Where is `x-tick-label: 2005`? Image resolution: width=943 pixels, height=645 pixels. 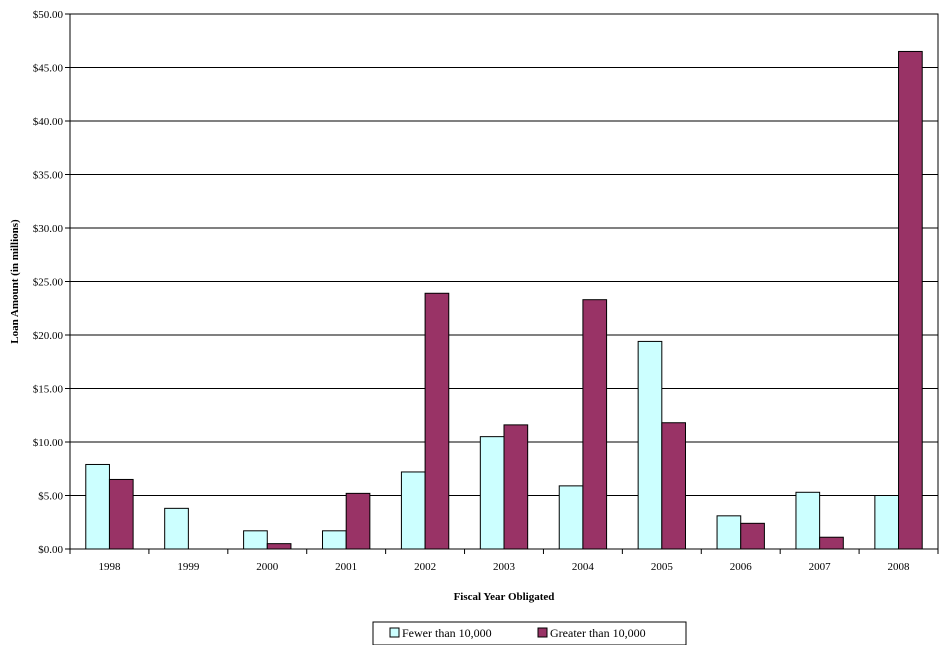 x-tick-label: 2005 is located at coordinates (662, 567).